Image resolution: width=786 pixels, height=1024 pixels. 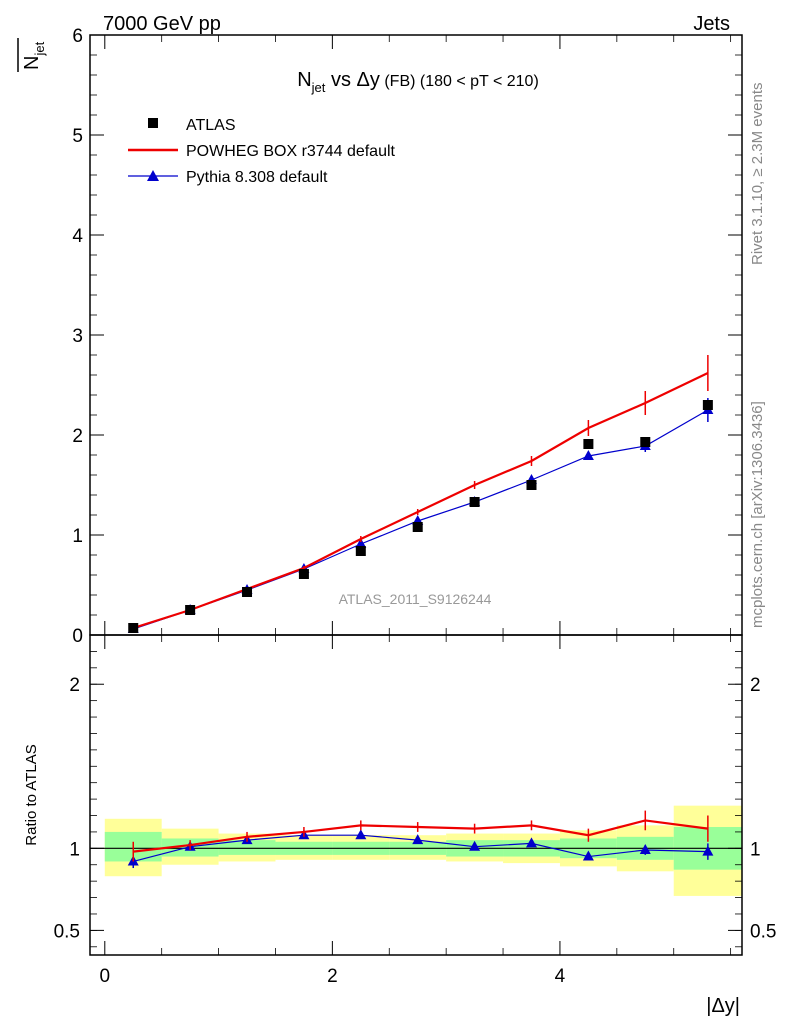 What do you see at coordinates (211, 125) in the screenshot?
I see `legend-label-atlas: ATLAS` at bounding box center [211, 125].